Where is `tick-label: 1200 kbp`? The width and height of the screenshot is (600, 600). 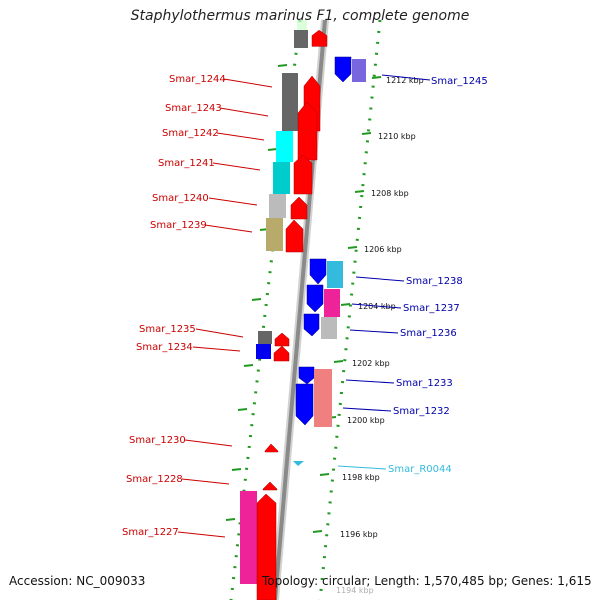 tick-label: 1200 kbp is located at coordinates (366, 420).